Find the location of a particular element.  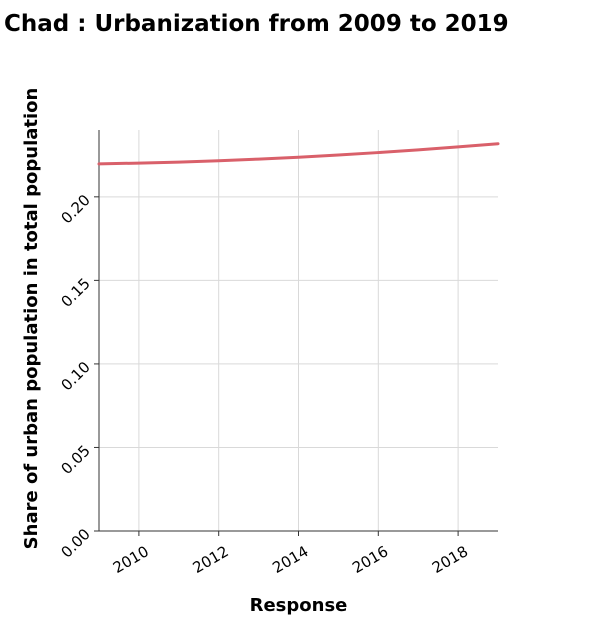

series-layer is located at coordinates (298, 154).